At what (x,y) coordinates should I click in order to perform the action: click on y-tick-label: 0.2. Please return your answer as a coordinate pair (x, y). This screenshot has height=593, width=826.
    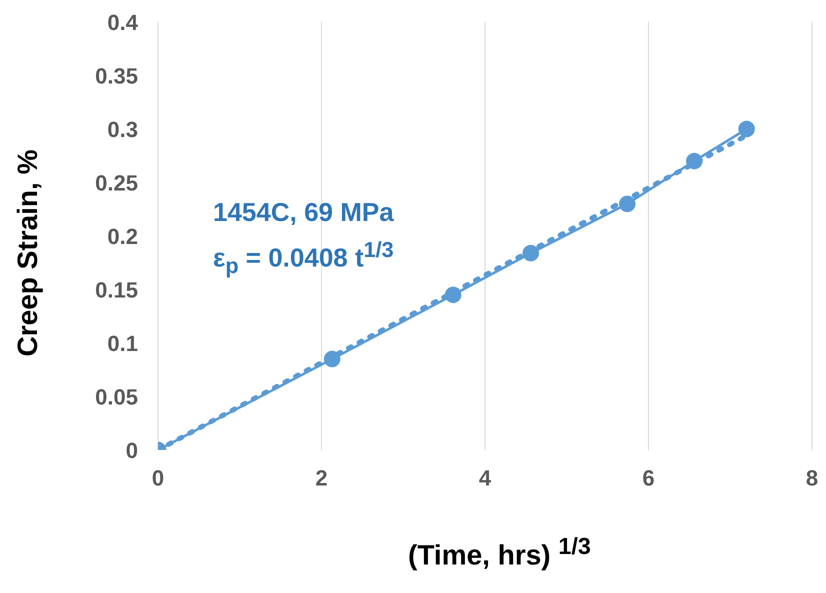
    Looking at the image, I should click on (122, 236).